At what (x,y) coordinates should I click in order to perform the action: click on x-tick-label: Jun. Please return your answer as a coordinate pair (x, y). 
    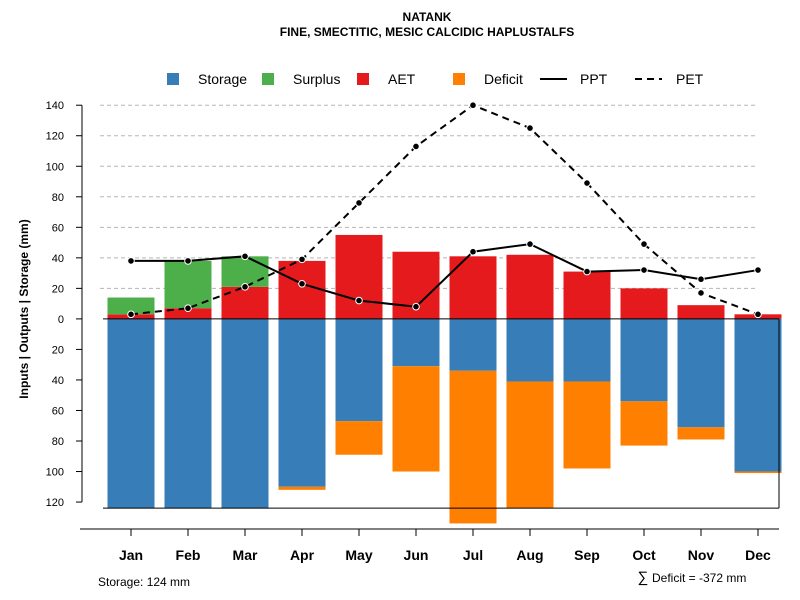
    Looking at the image, I should click on (416, 555).